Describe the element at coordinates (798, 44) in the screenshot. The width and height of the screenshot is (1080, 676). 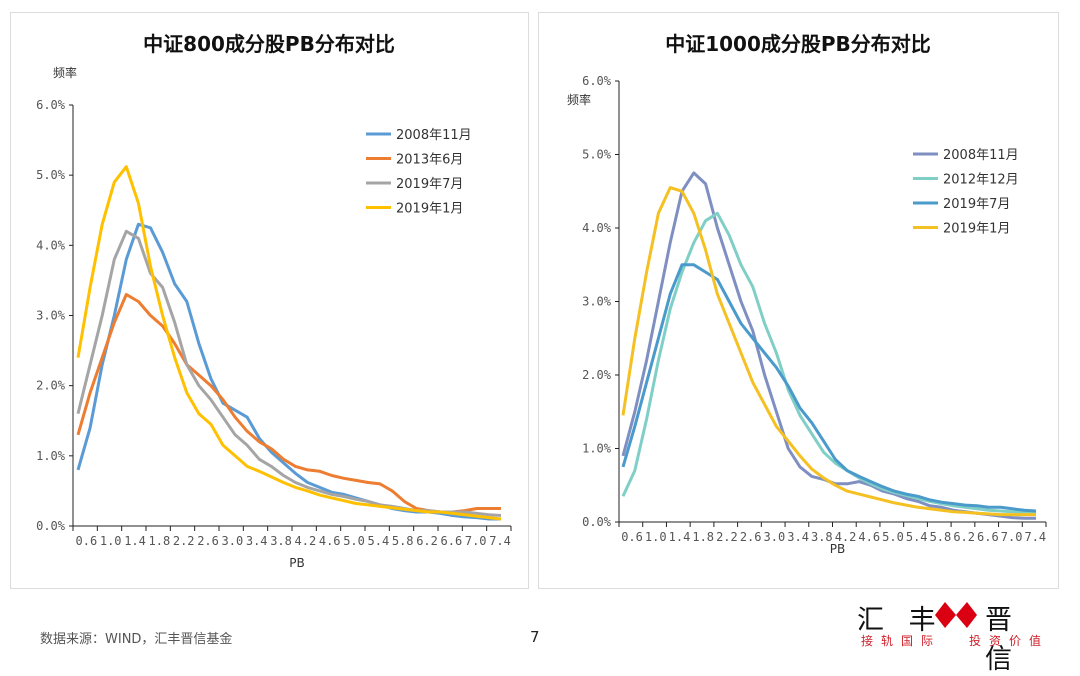
I see `chart-title: 中证1000成分股PB分布对比` at that location.